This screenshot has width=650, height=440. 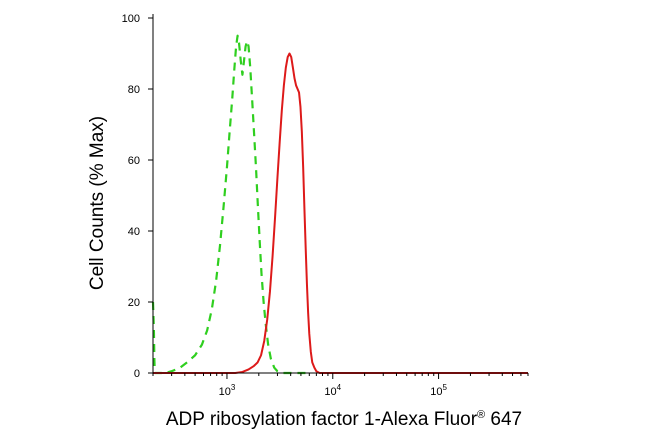 I want to click on y-ticks: 0 20 40 60 80 100, so click(x=137, y=196).